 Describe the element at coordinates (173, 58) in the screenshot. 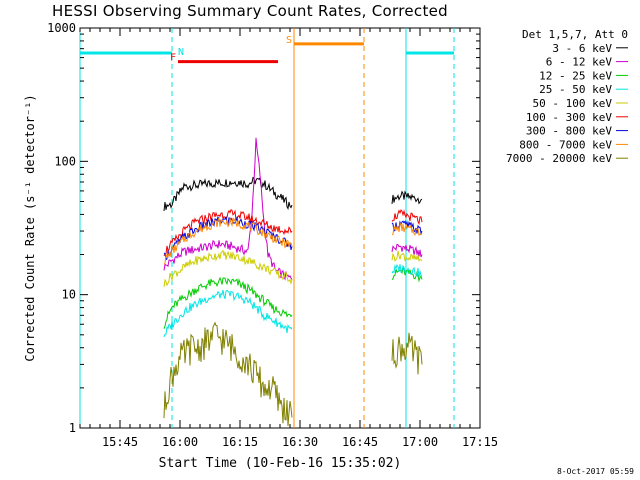

I see `flag-label-F: F` at that location.